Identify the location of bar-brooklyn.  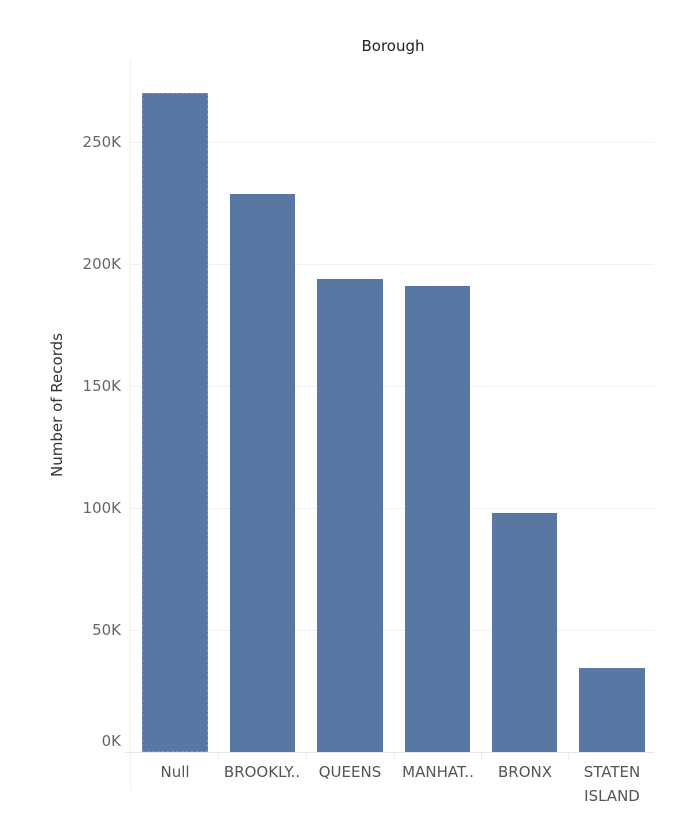
(262, 473).